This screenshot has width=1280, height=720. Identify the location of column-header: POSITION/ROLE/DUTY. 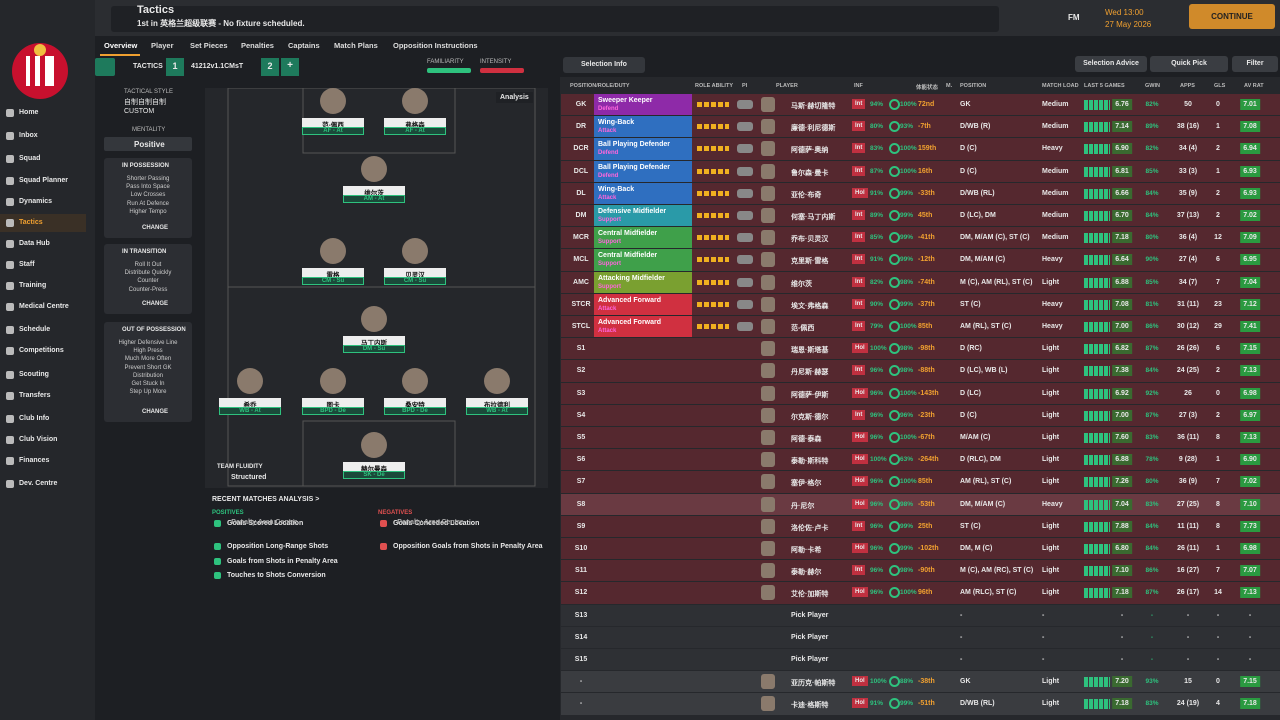
(600, 86).